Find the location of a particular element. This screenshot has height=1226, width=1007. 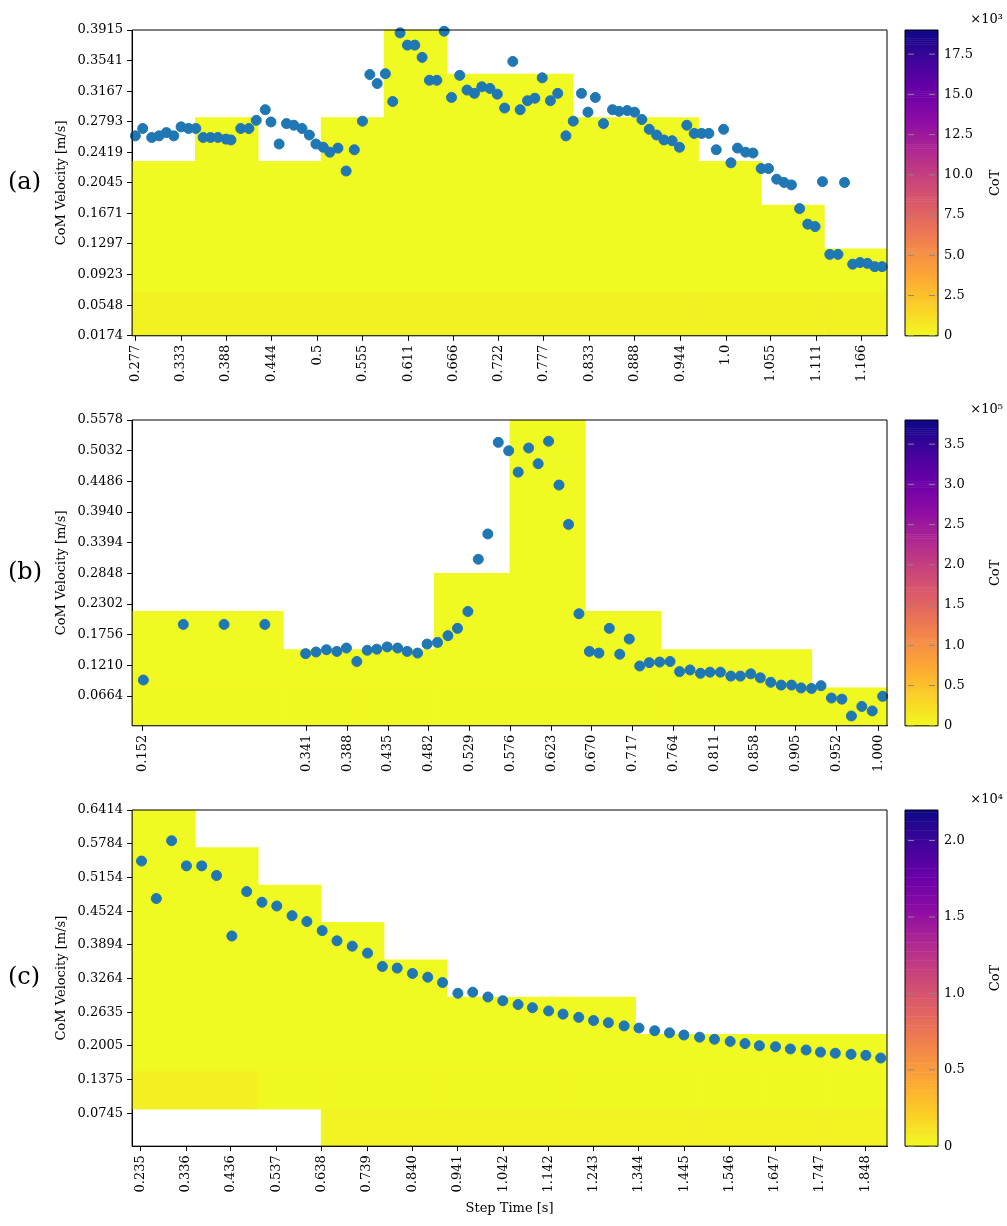

x-tick-label: 0.952 is located at coordinates (836, 753).